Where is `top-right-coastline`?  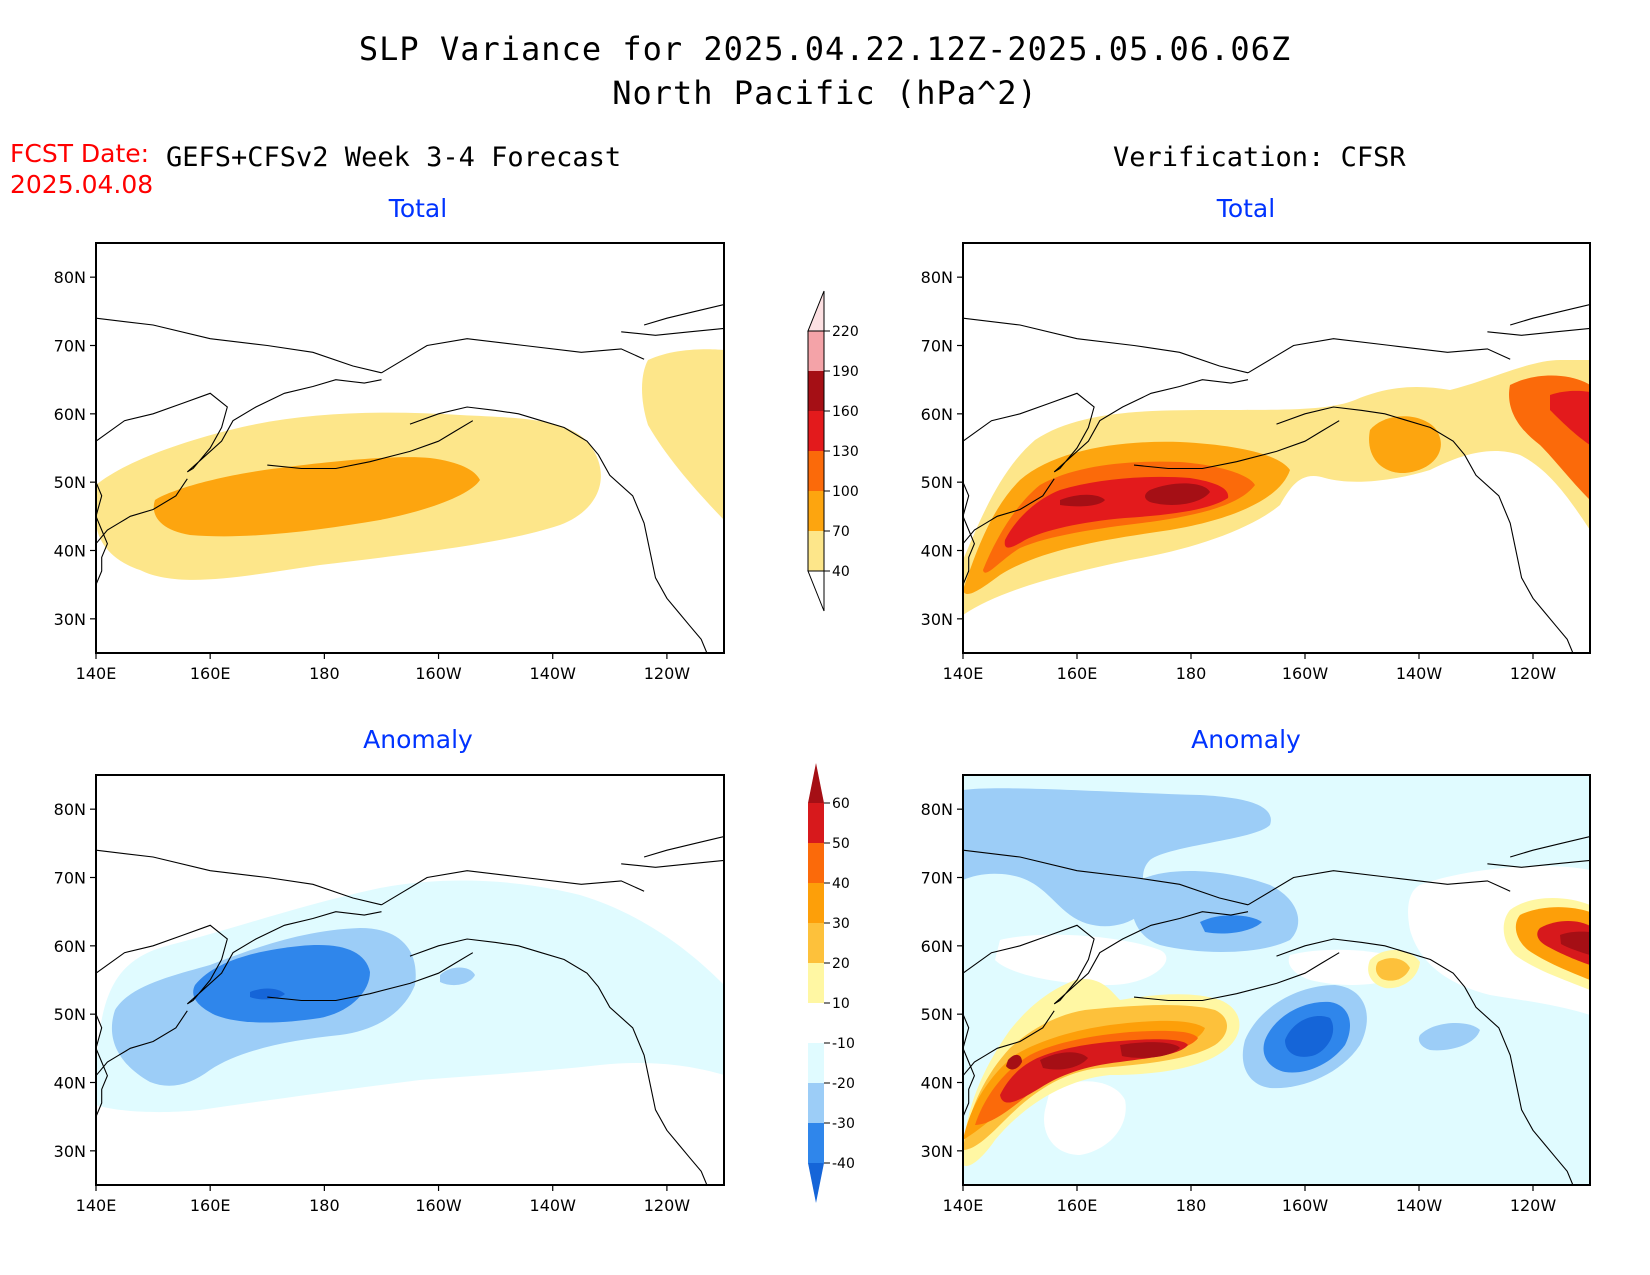 top-right-coastline is located at coordinates (1276, 478).